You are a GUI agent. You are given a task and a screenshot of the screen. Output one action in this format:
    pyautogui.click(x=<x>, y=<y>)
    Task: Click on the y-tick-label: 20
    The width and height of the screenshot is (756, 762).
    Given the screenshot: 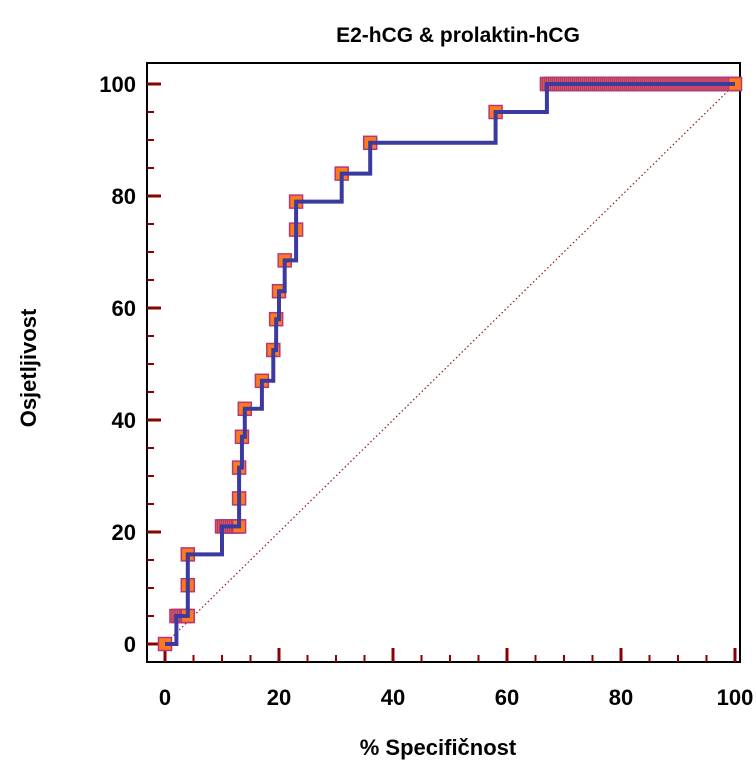 What is the action you would take?
    pyautogui.click(x=124, y=532)
    